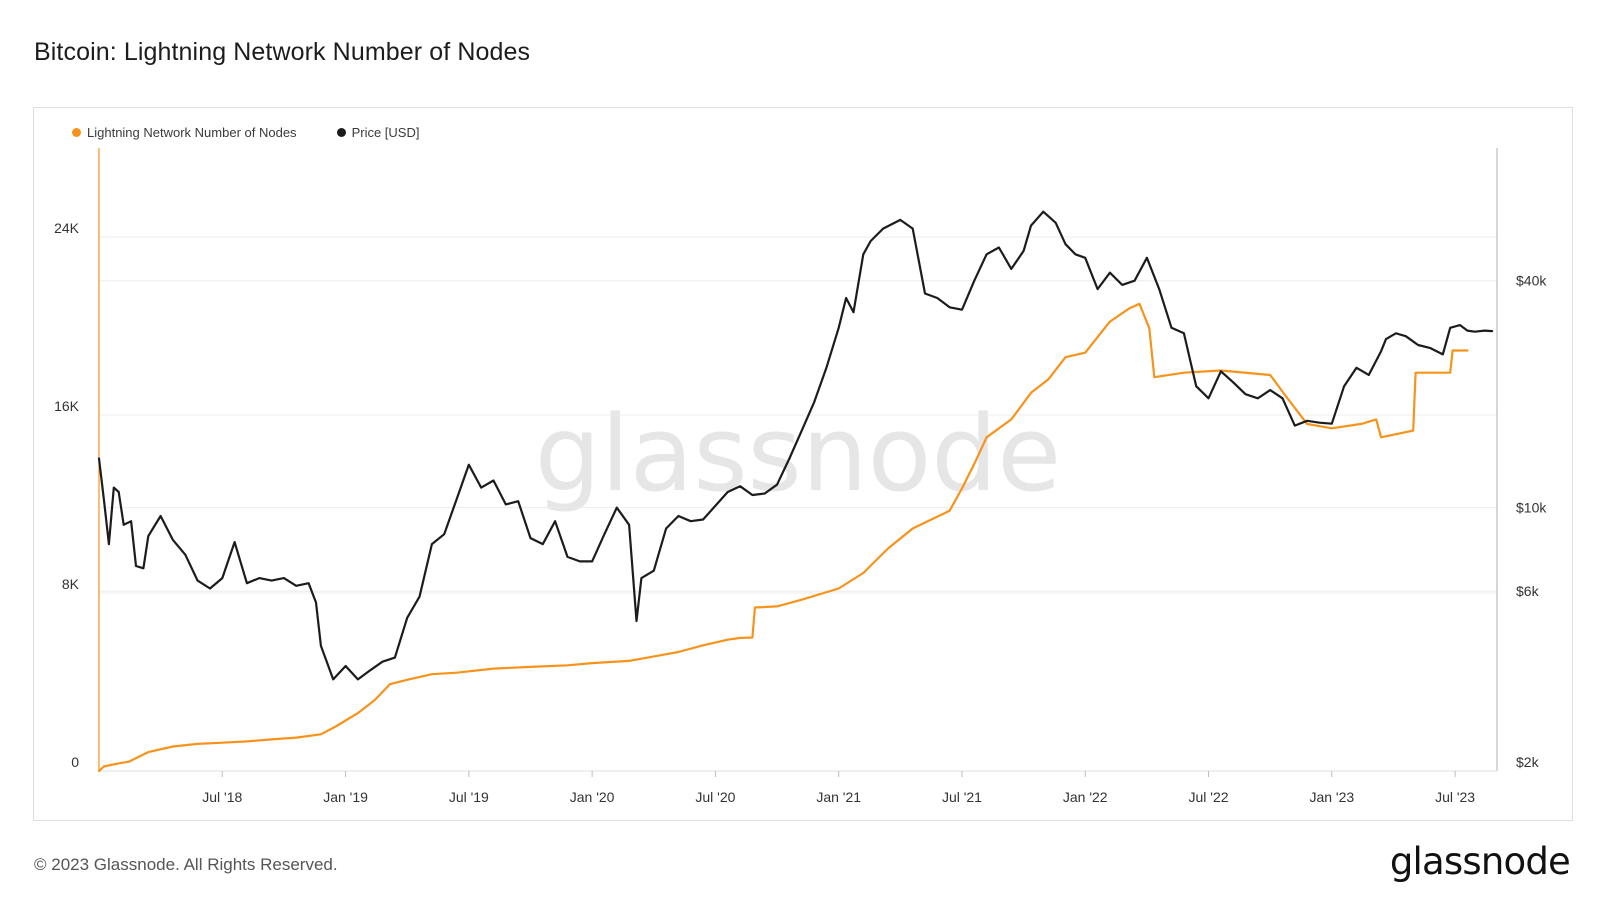  What do you see at coordinates (1209, 797) in the screenshot?
I see `x-tick-label-8: Jul '22` at bounding box center [1209, 797].